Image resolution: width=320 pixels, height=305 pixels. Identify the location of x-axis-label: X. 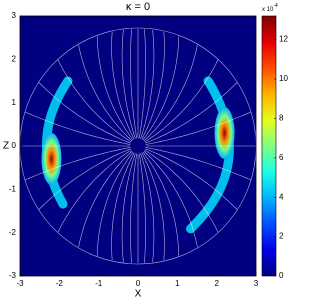
(138, 294).